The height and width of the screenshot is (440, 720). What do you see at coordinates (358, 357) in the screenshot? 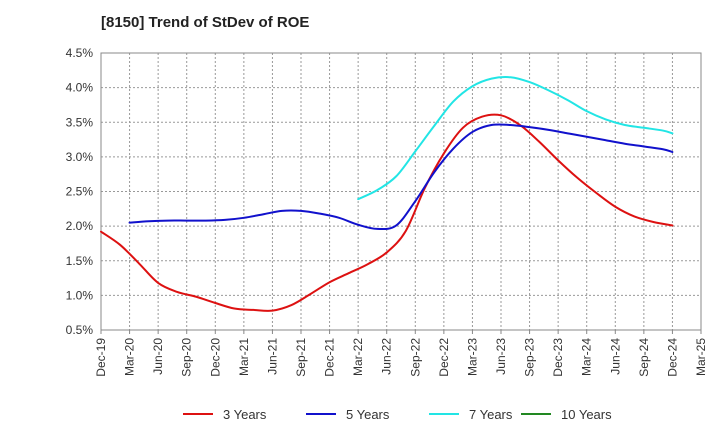
I see `x-tick-label: Mar-22` at bounding box center [358, 357].